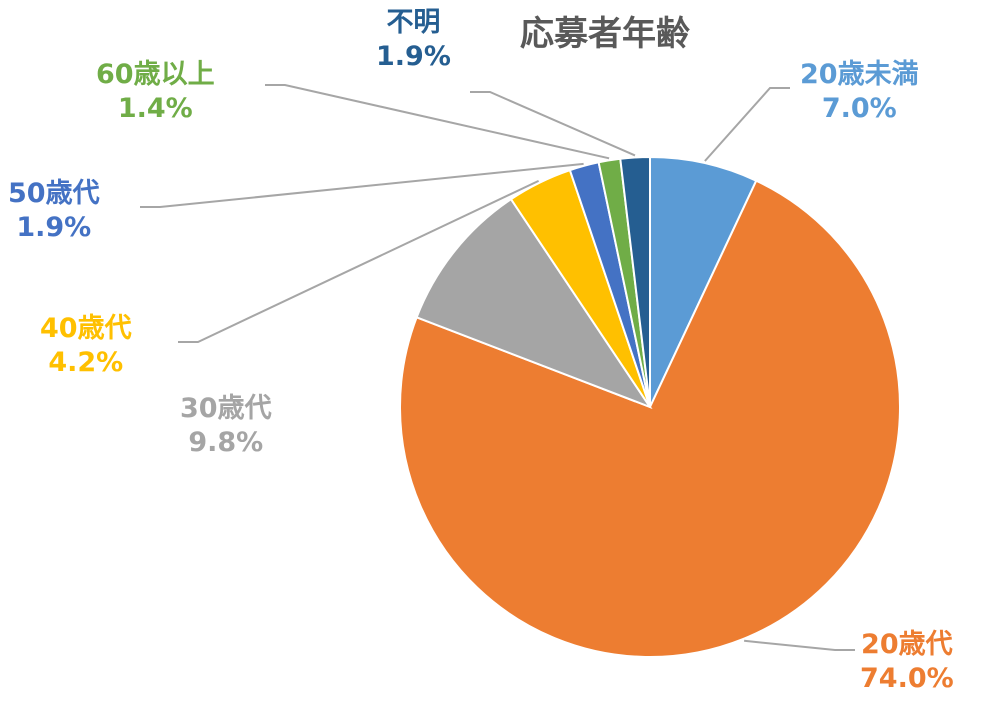 This screenshot has width=999, height=717. I want to click on slice-label-unknown: 不明 1.9%, so click(413, 40).